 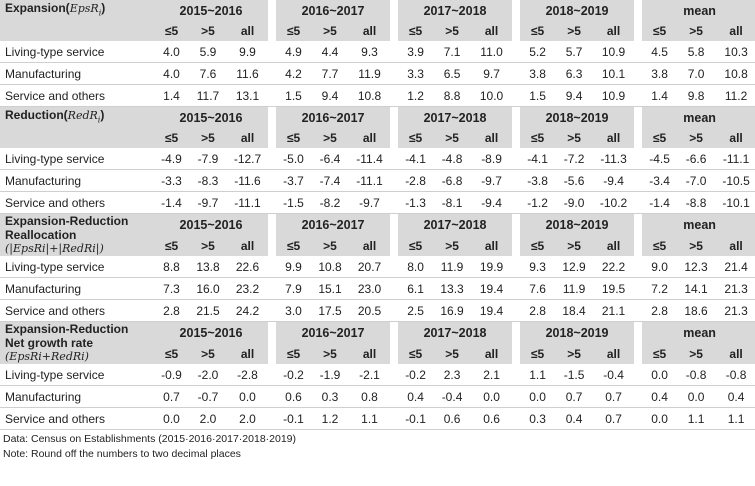 I want to click on value-cell: -7.4, so click(x=330, y=180).